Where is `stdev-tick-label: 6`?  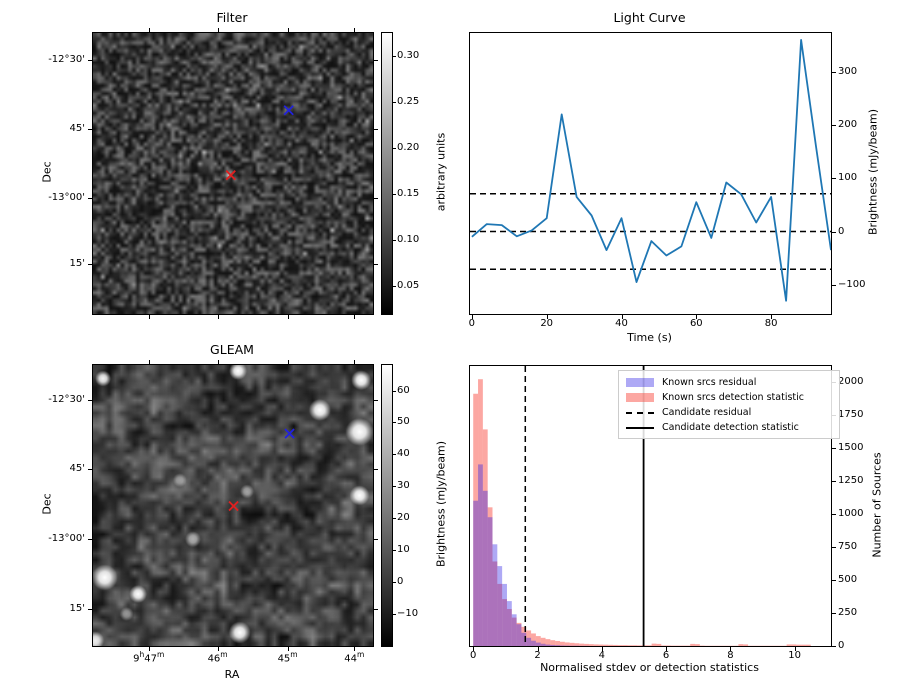
stdev-tick-label: 6 is located at coordinates (666, 655).